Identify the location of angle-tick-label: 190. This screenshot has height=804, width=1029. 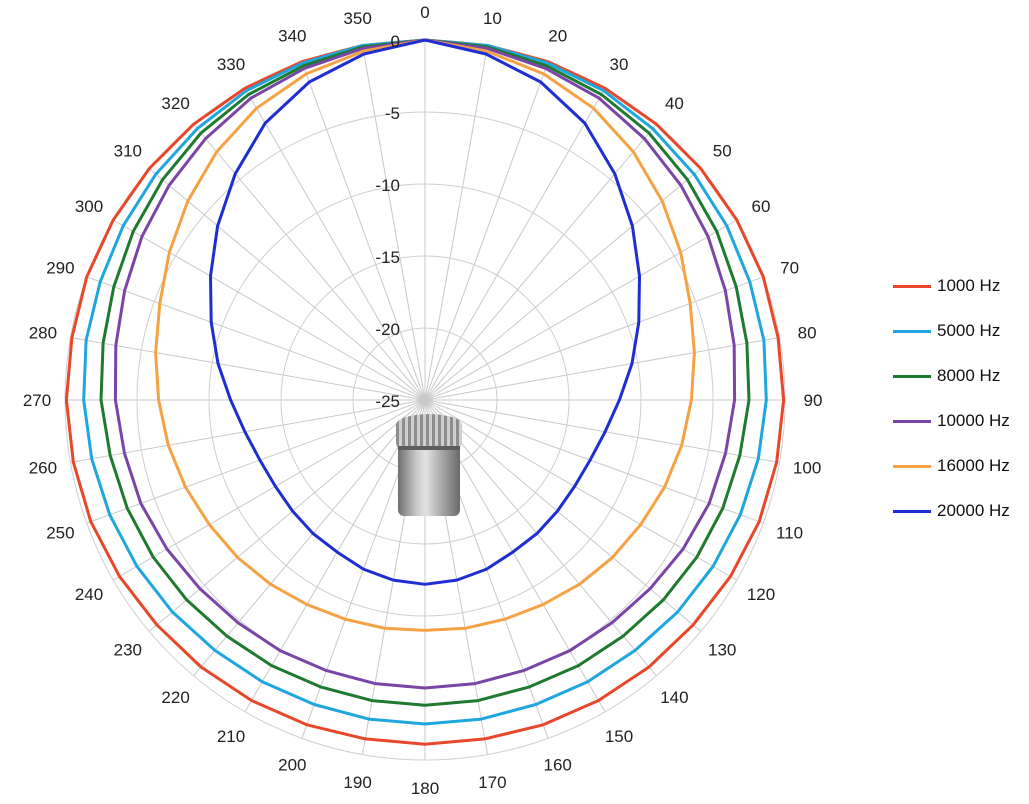
(357, 782).